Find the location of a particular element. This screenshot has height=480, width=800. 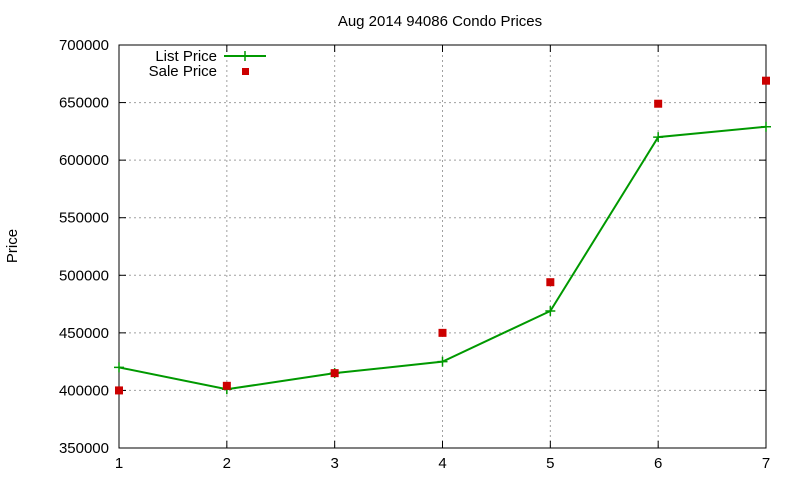

x-tick-label: 4 is located at coordinates (442, 463).